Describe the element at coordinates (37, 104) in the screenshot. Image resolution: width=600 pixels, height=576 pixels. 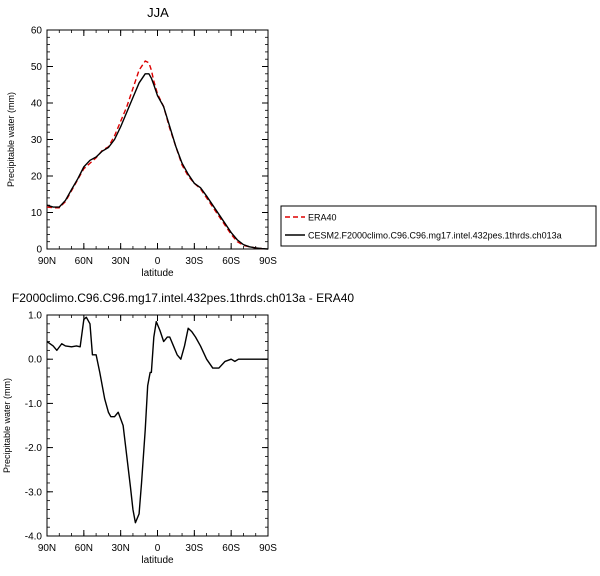
I see `y-tick-label: 40` at that location.